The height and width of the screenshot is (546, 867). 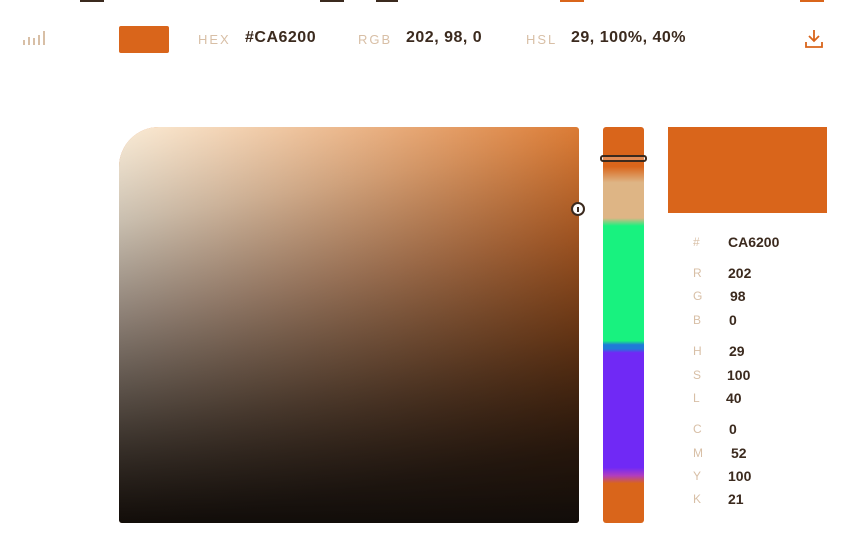 I want to click on hex-label: HEX, so click(x=214, y=39).